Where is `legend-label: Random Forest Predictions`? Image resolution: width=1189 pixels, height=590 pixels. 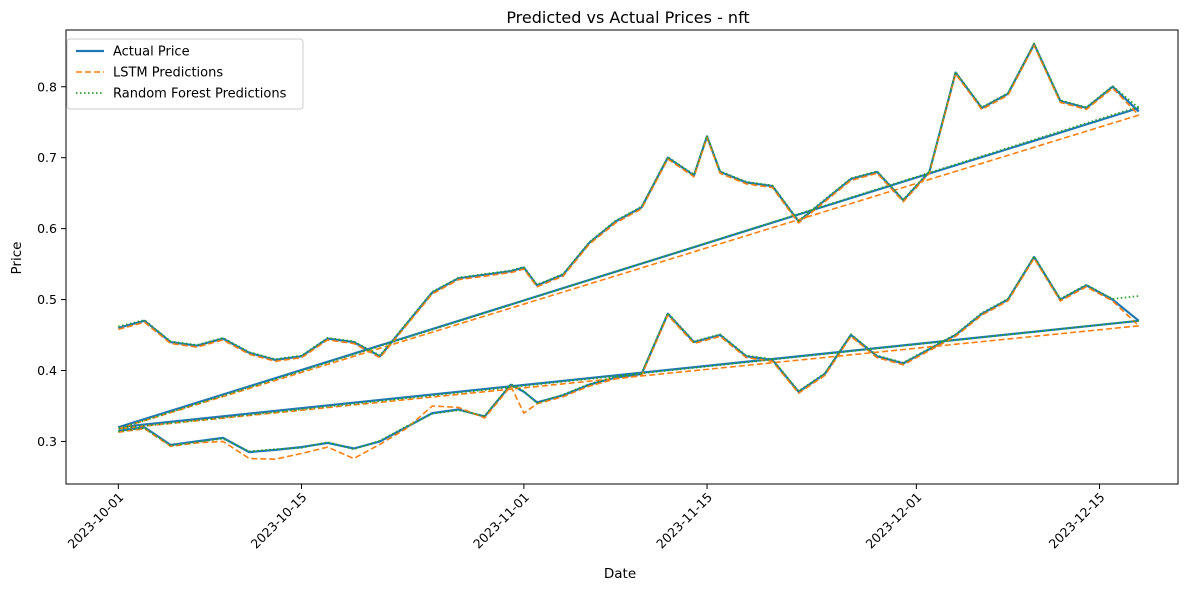 legend-label: Random Forest Predictions is located at coordinates (200, 94).